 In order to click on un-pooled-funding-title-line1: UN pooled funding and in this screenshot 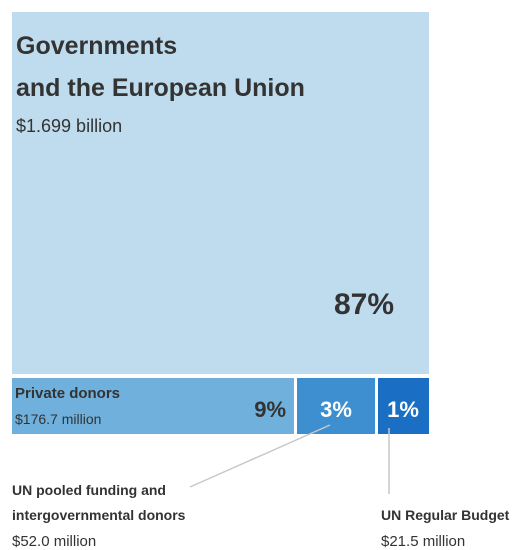, I will do `click(89, 490)`.